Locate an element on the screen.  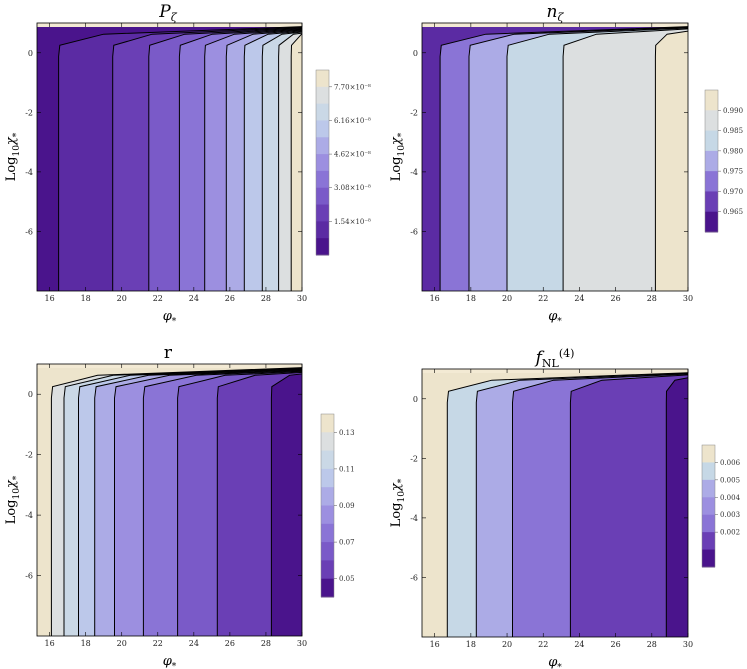
panel-title: nζ is located at coordinates (556, 13).